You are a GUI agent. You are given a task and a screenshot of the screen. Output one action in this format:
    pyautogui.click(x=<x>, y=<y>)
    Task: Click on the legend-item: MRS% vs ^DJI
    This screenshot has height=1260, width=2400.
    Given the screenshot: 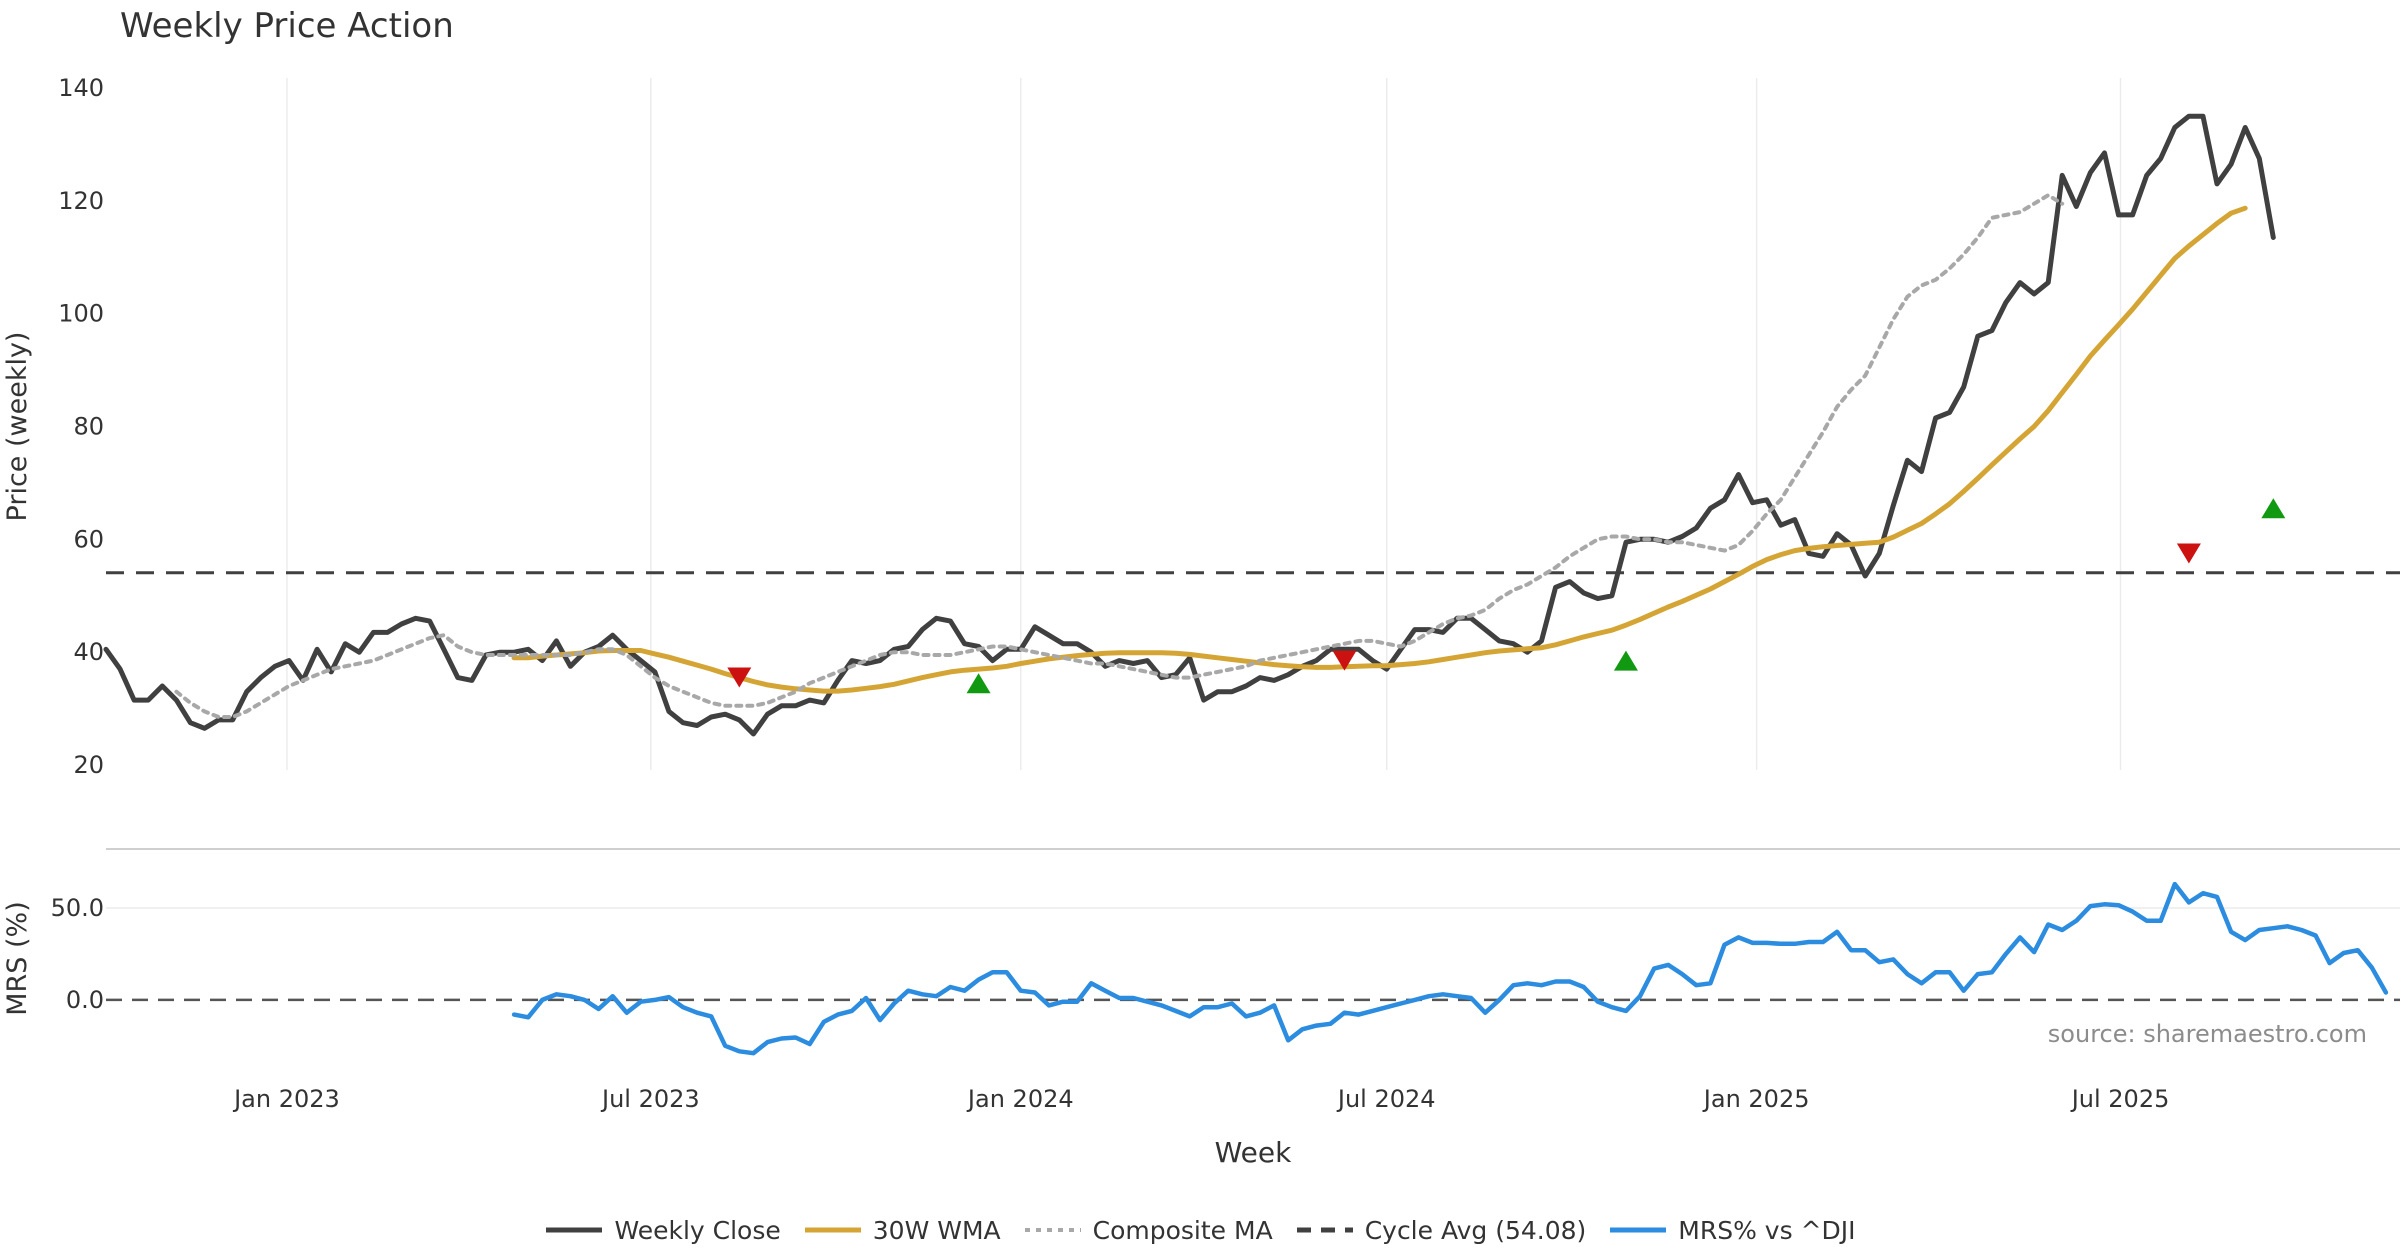 What is the action you would take?
    pyautogui.click(x=1732, y=1230)
    